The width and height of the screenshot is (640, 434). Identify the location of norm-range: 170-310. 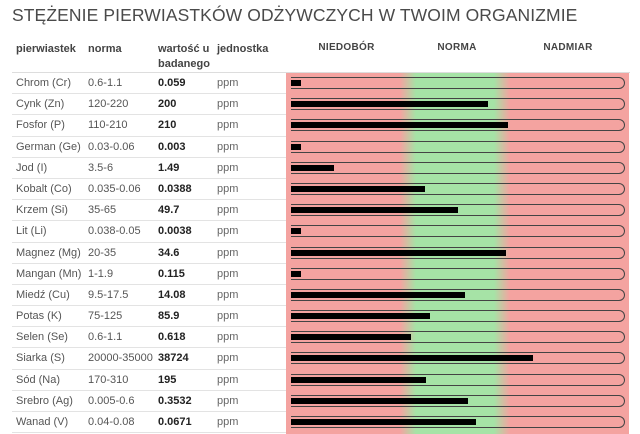
(108, 379).